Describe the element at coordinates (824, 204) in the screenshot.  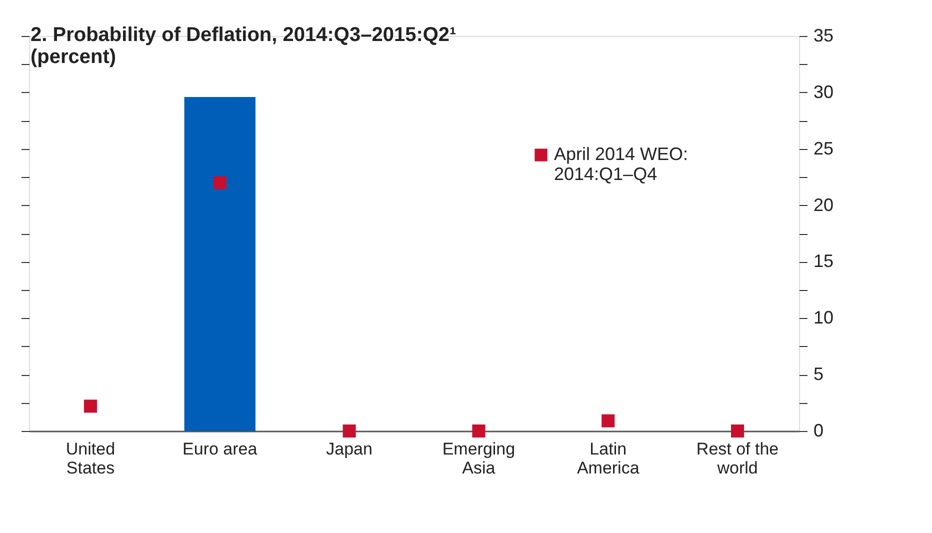
I see `y-tick-label: 20` at that location.